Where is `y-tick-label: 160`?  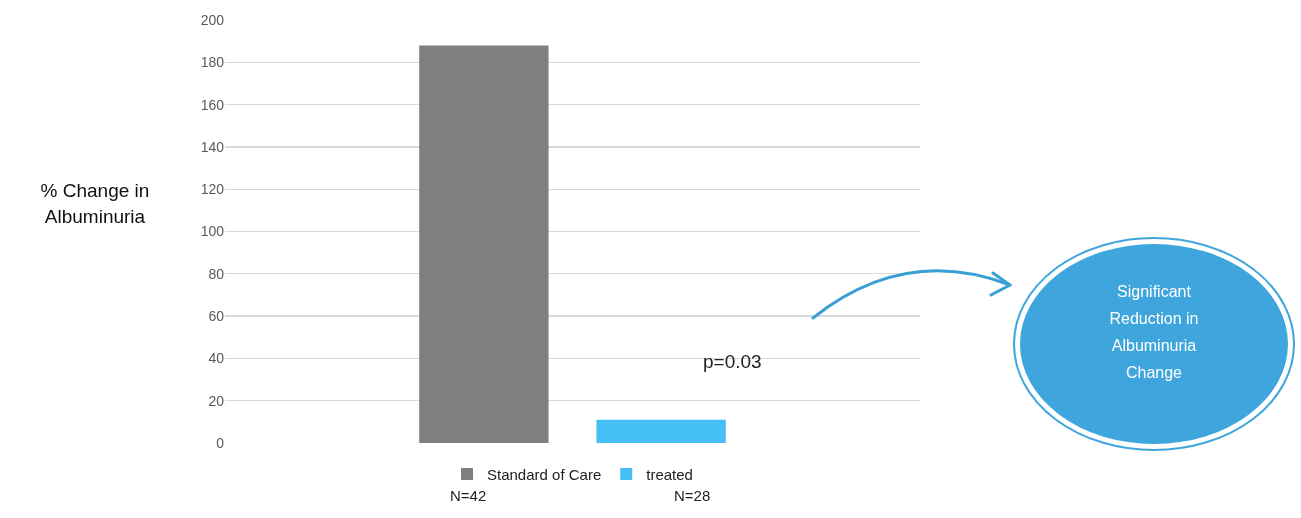 y-tick-label: 160 is located at coordinates (212, 104).